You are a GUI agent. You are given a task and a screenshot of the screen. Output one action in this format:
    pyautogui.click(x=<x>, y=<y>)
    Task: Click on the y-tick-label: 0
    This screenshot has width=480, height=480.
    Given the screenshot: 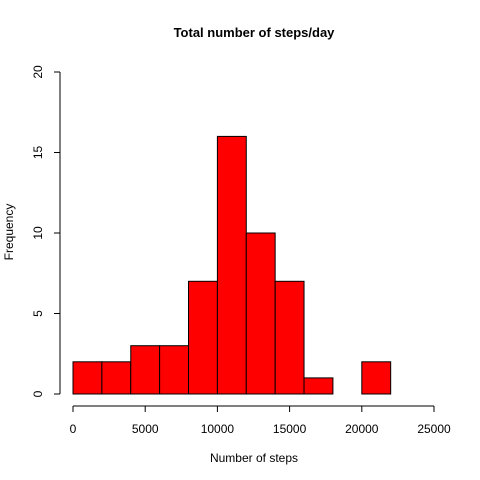 What is the action you would take?
    pyautogui.click(x=38, y=393)
    